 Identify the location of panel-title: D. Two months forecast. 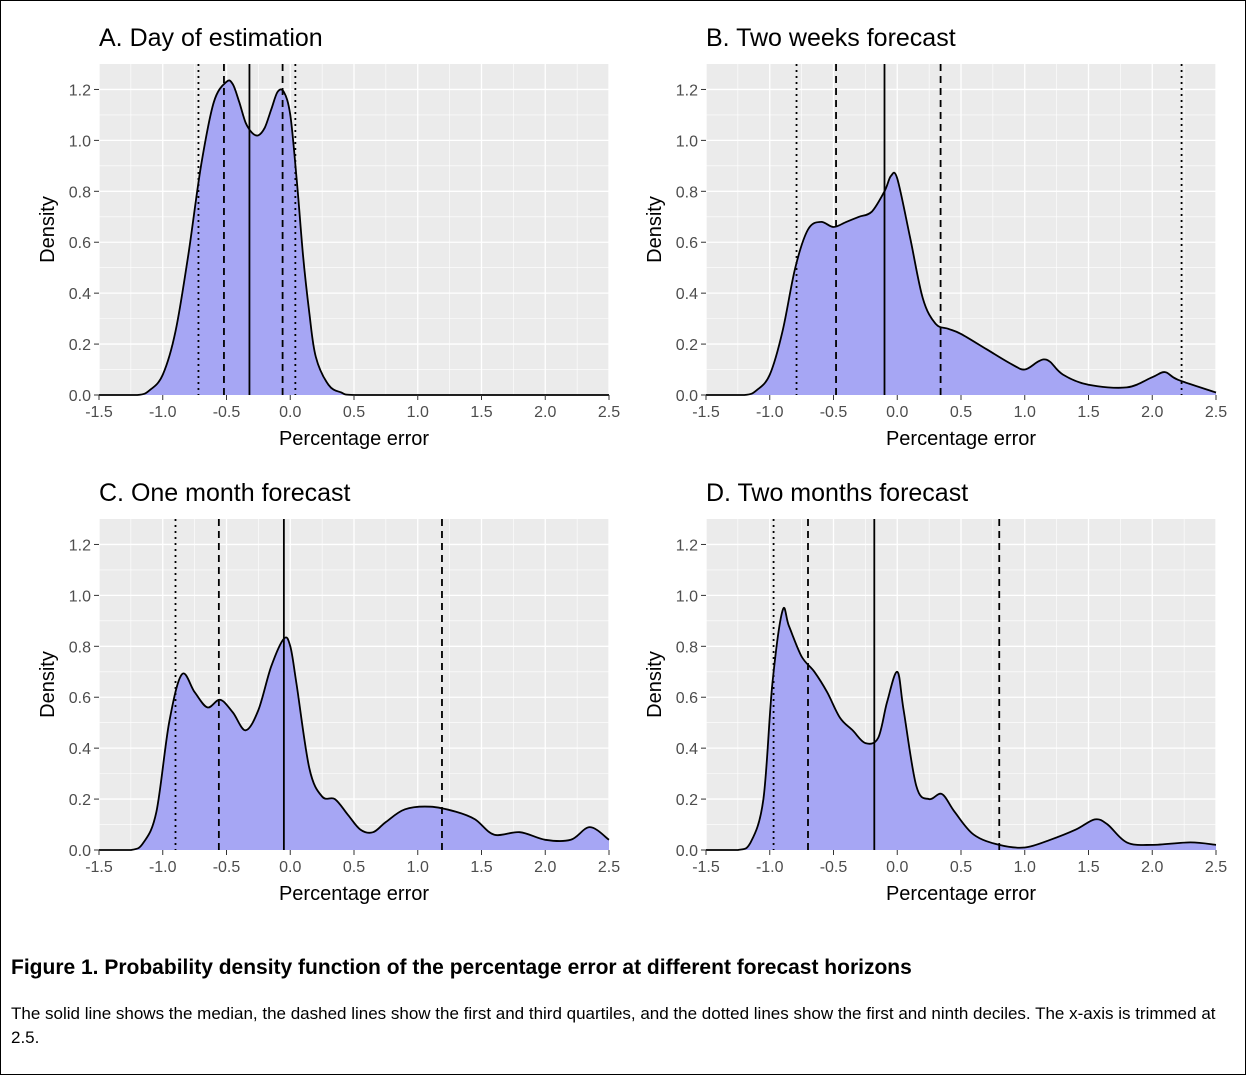
(837, 493).